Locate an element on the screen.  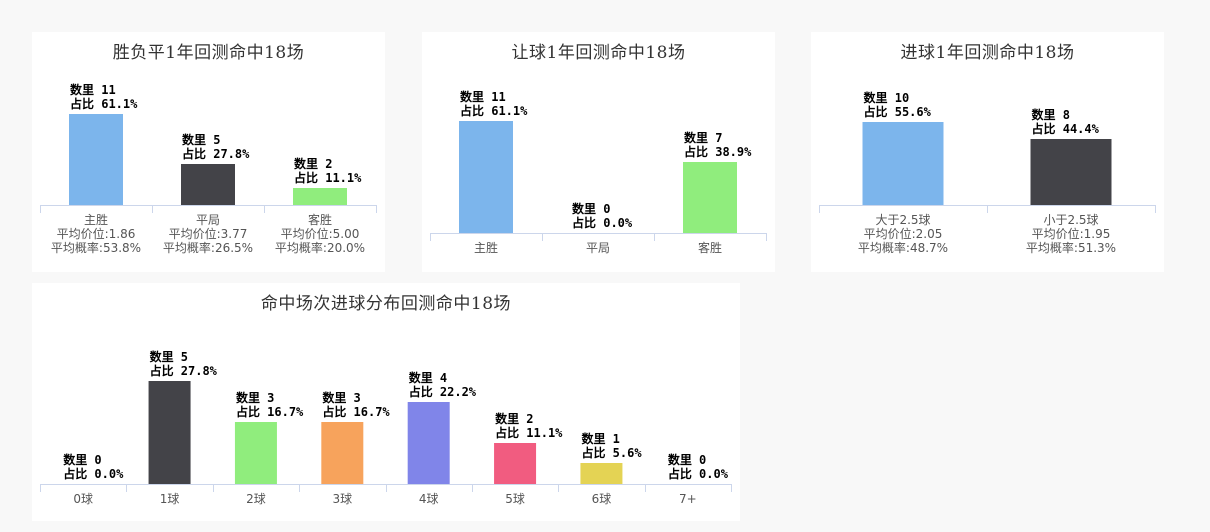
x-tick-sublabel: 平均概率:51.3% is located at coordinates (1071, 247).